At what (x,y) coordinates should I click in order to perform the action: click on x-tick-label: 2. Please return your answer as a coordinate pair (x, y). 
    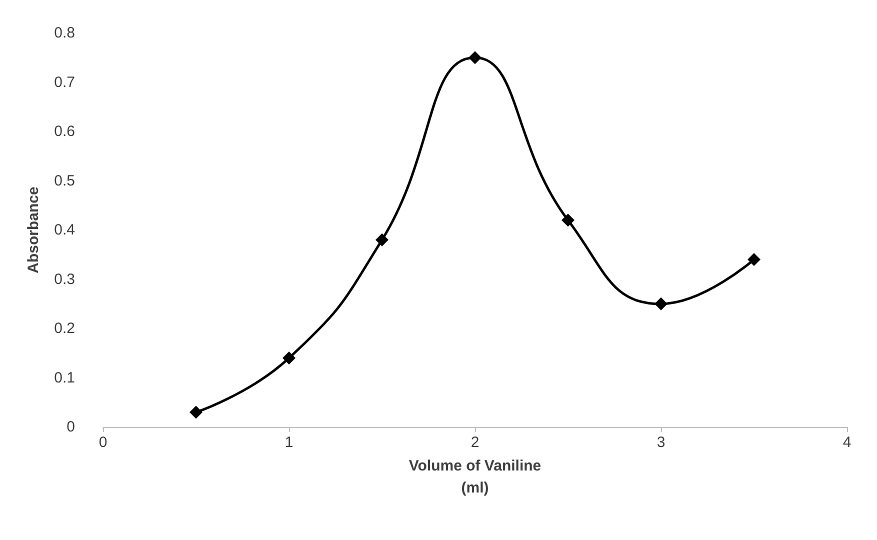
    Looking at the image, I should click on (475, 442).